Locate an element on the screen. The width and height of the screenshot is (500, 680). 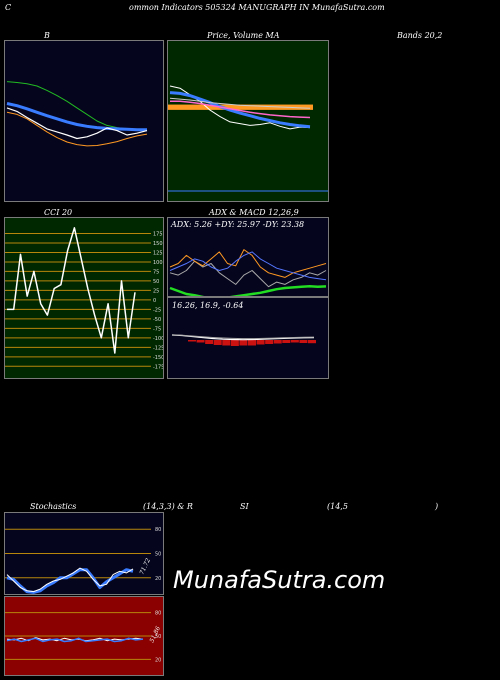
stoch-k-line is located at coordinates (70, 581).